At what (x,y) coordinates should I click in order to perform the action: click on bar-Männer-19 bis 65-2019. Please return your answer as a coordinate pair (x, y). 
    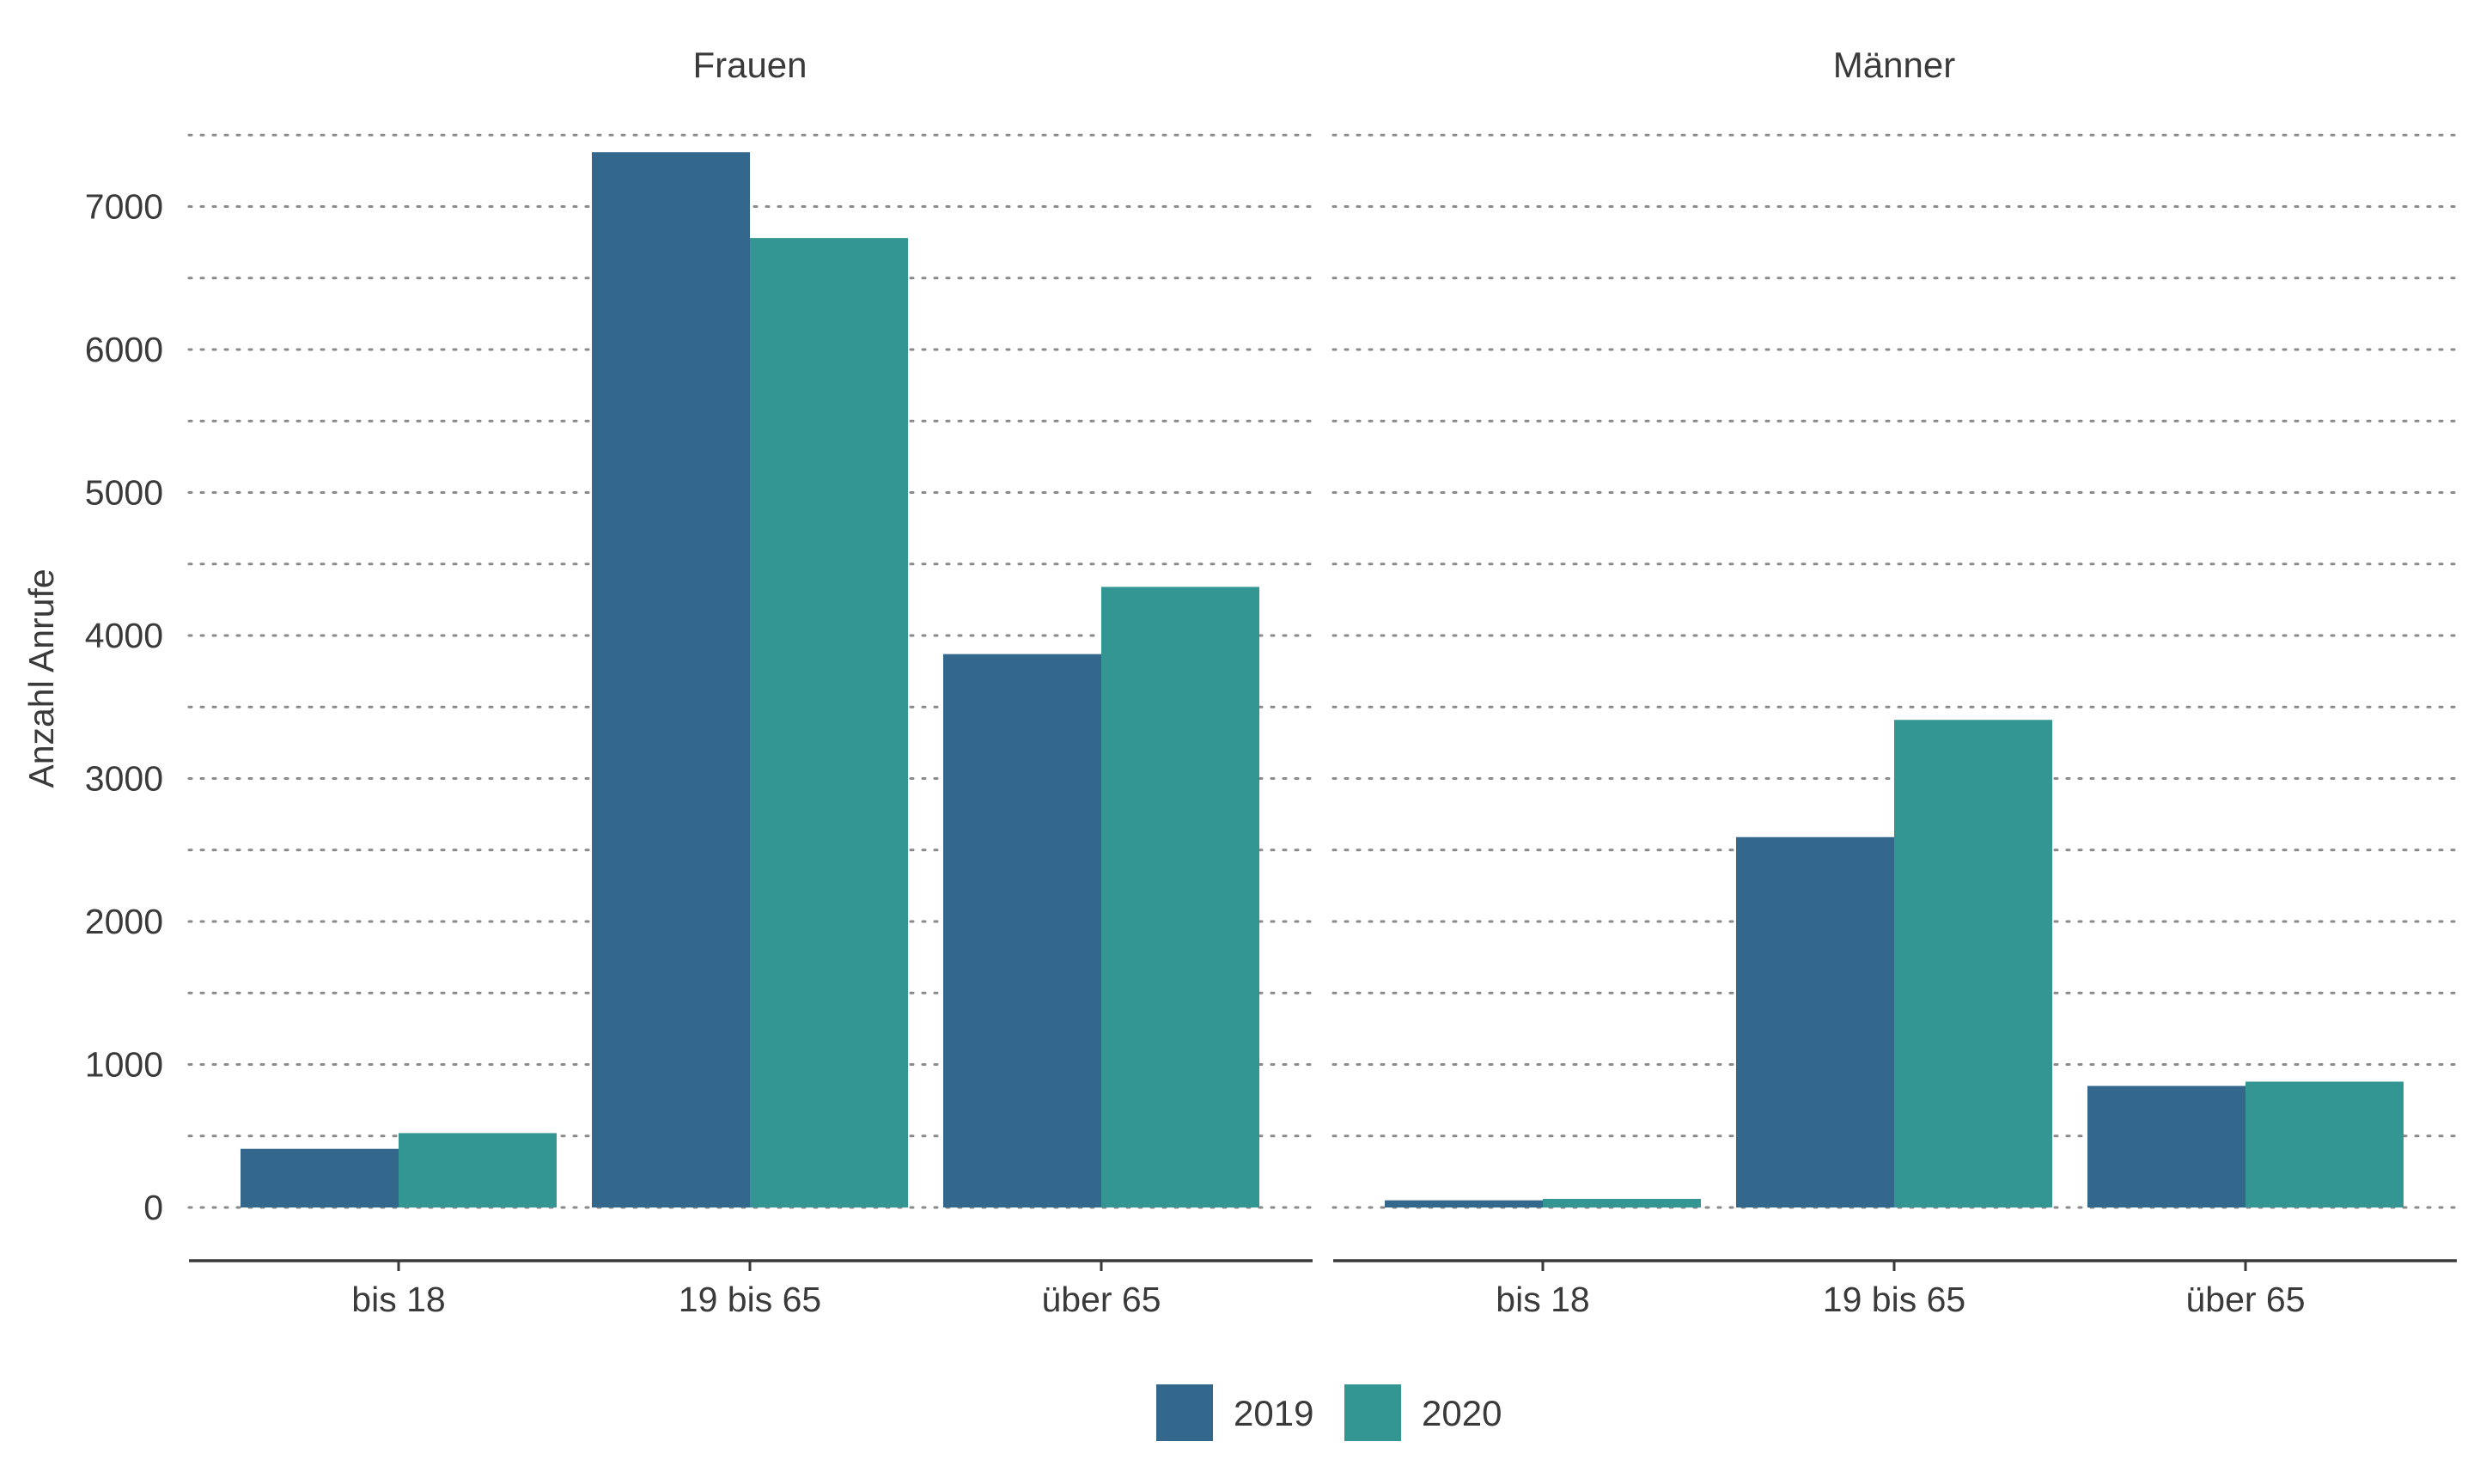
    Looking at the image, I should click on (1815, 1022).